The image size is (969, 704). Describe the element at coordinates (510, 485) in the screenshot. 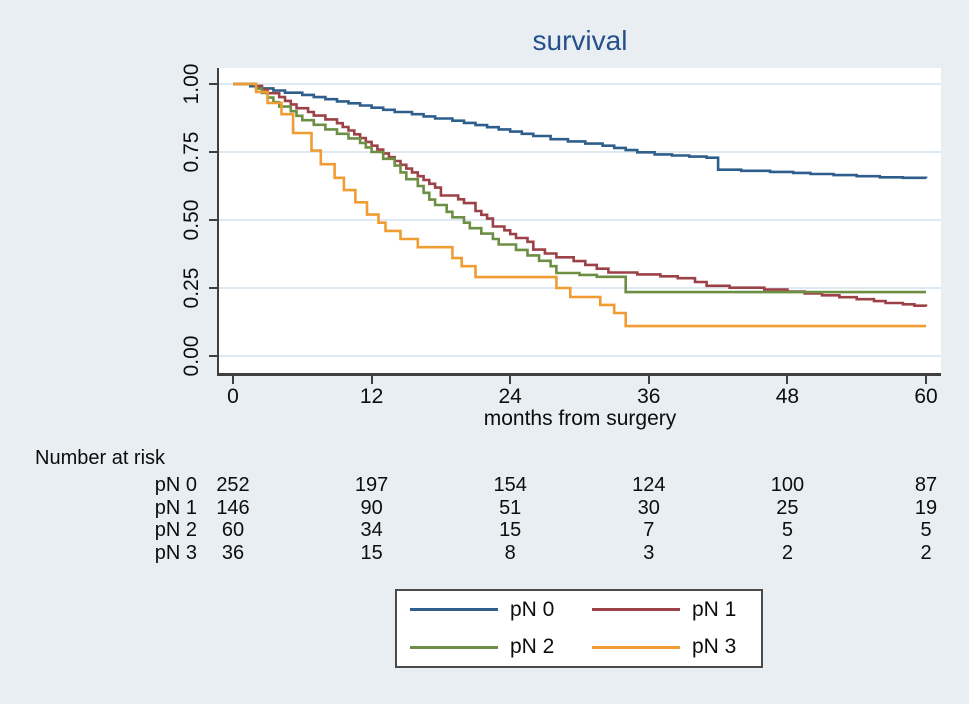

I see `risk-count: 154` at that location.